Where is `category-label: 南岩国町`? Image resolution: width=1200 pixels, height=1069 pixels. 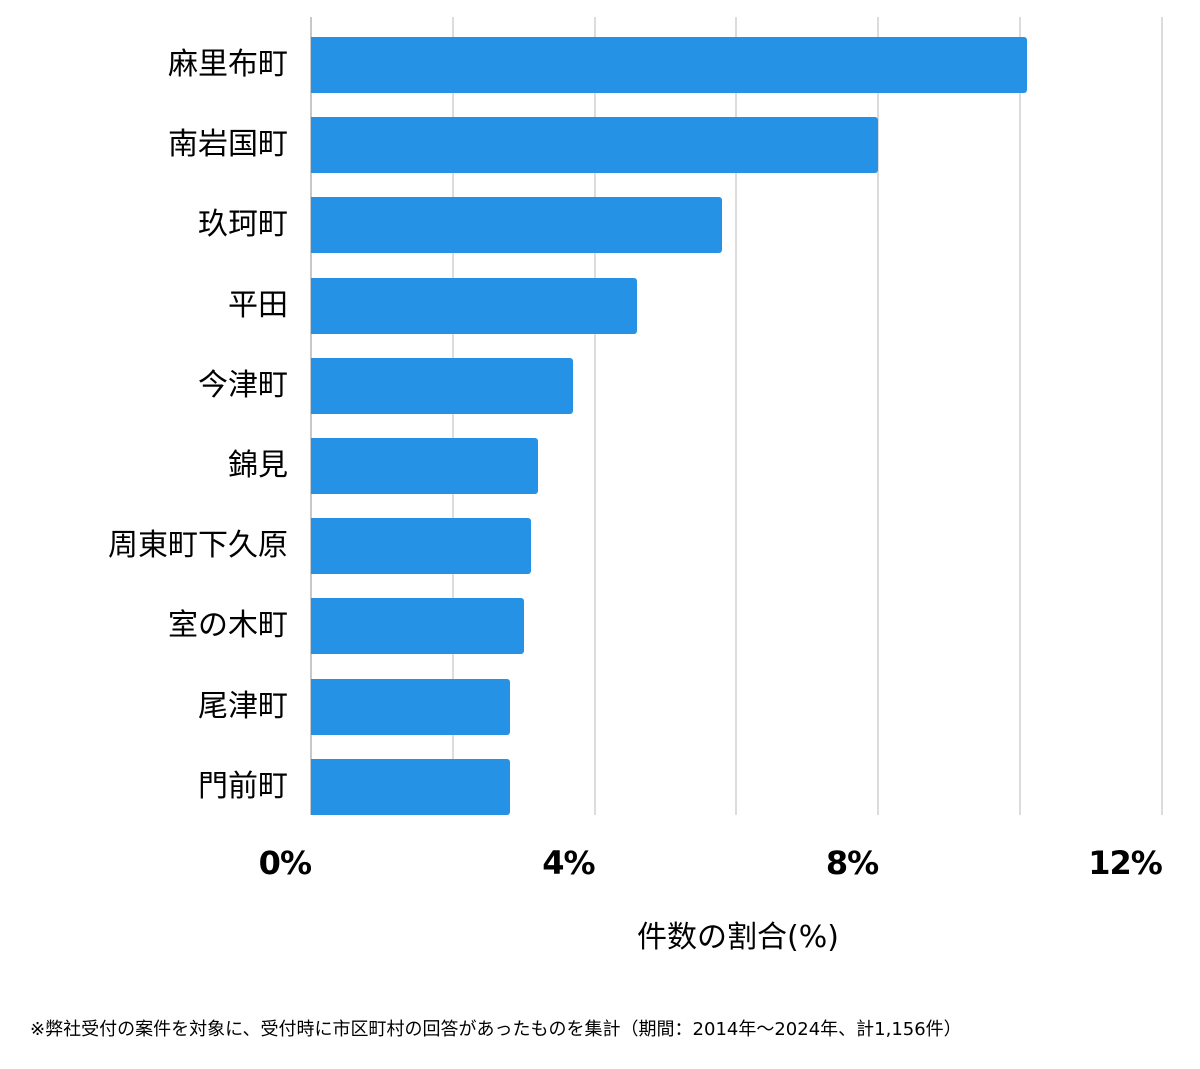
category-label: 南岩国町 is located at coordinates (228, 145).